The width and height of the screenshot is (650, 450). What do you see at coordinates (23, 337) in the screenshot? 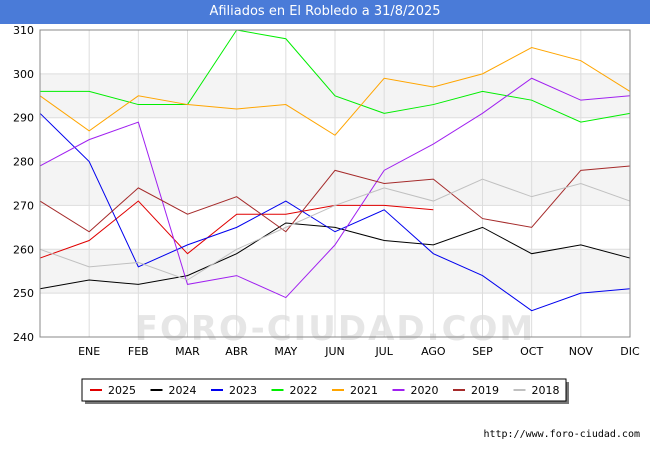
I see `y-tick-label: 240` at bounding box center [23, 337].